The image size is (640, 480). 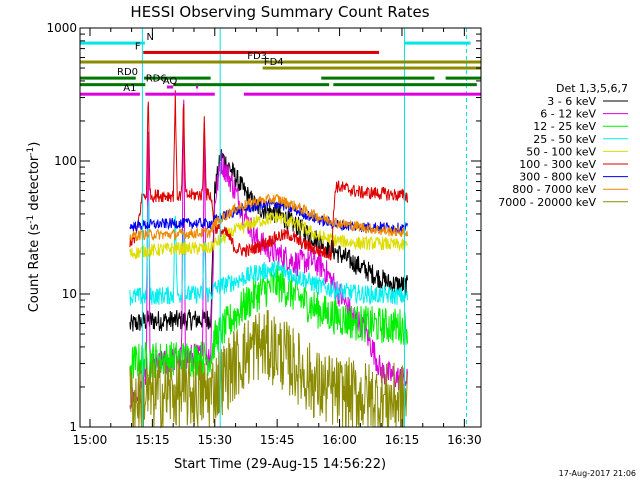 I want to click on legend-label-5: 50 - 100 keV, so click(x=561, y=151).